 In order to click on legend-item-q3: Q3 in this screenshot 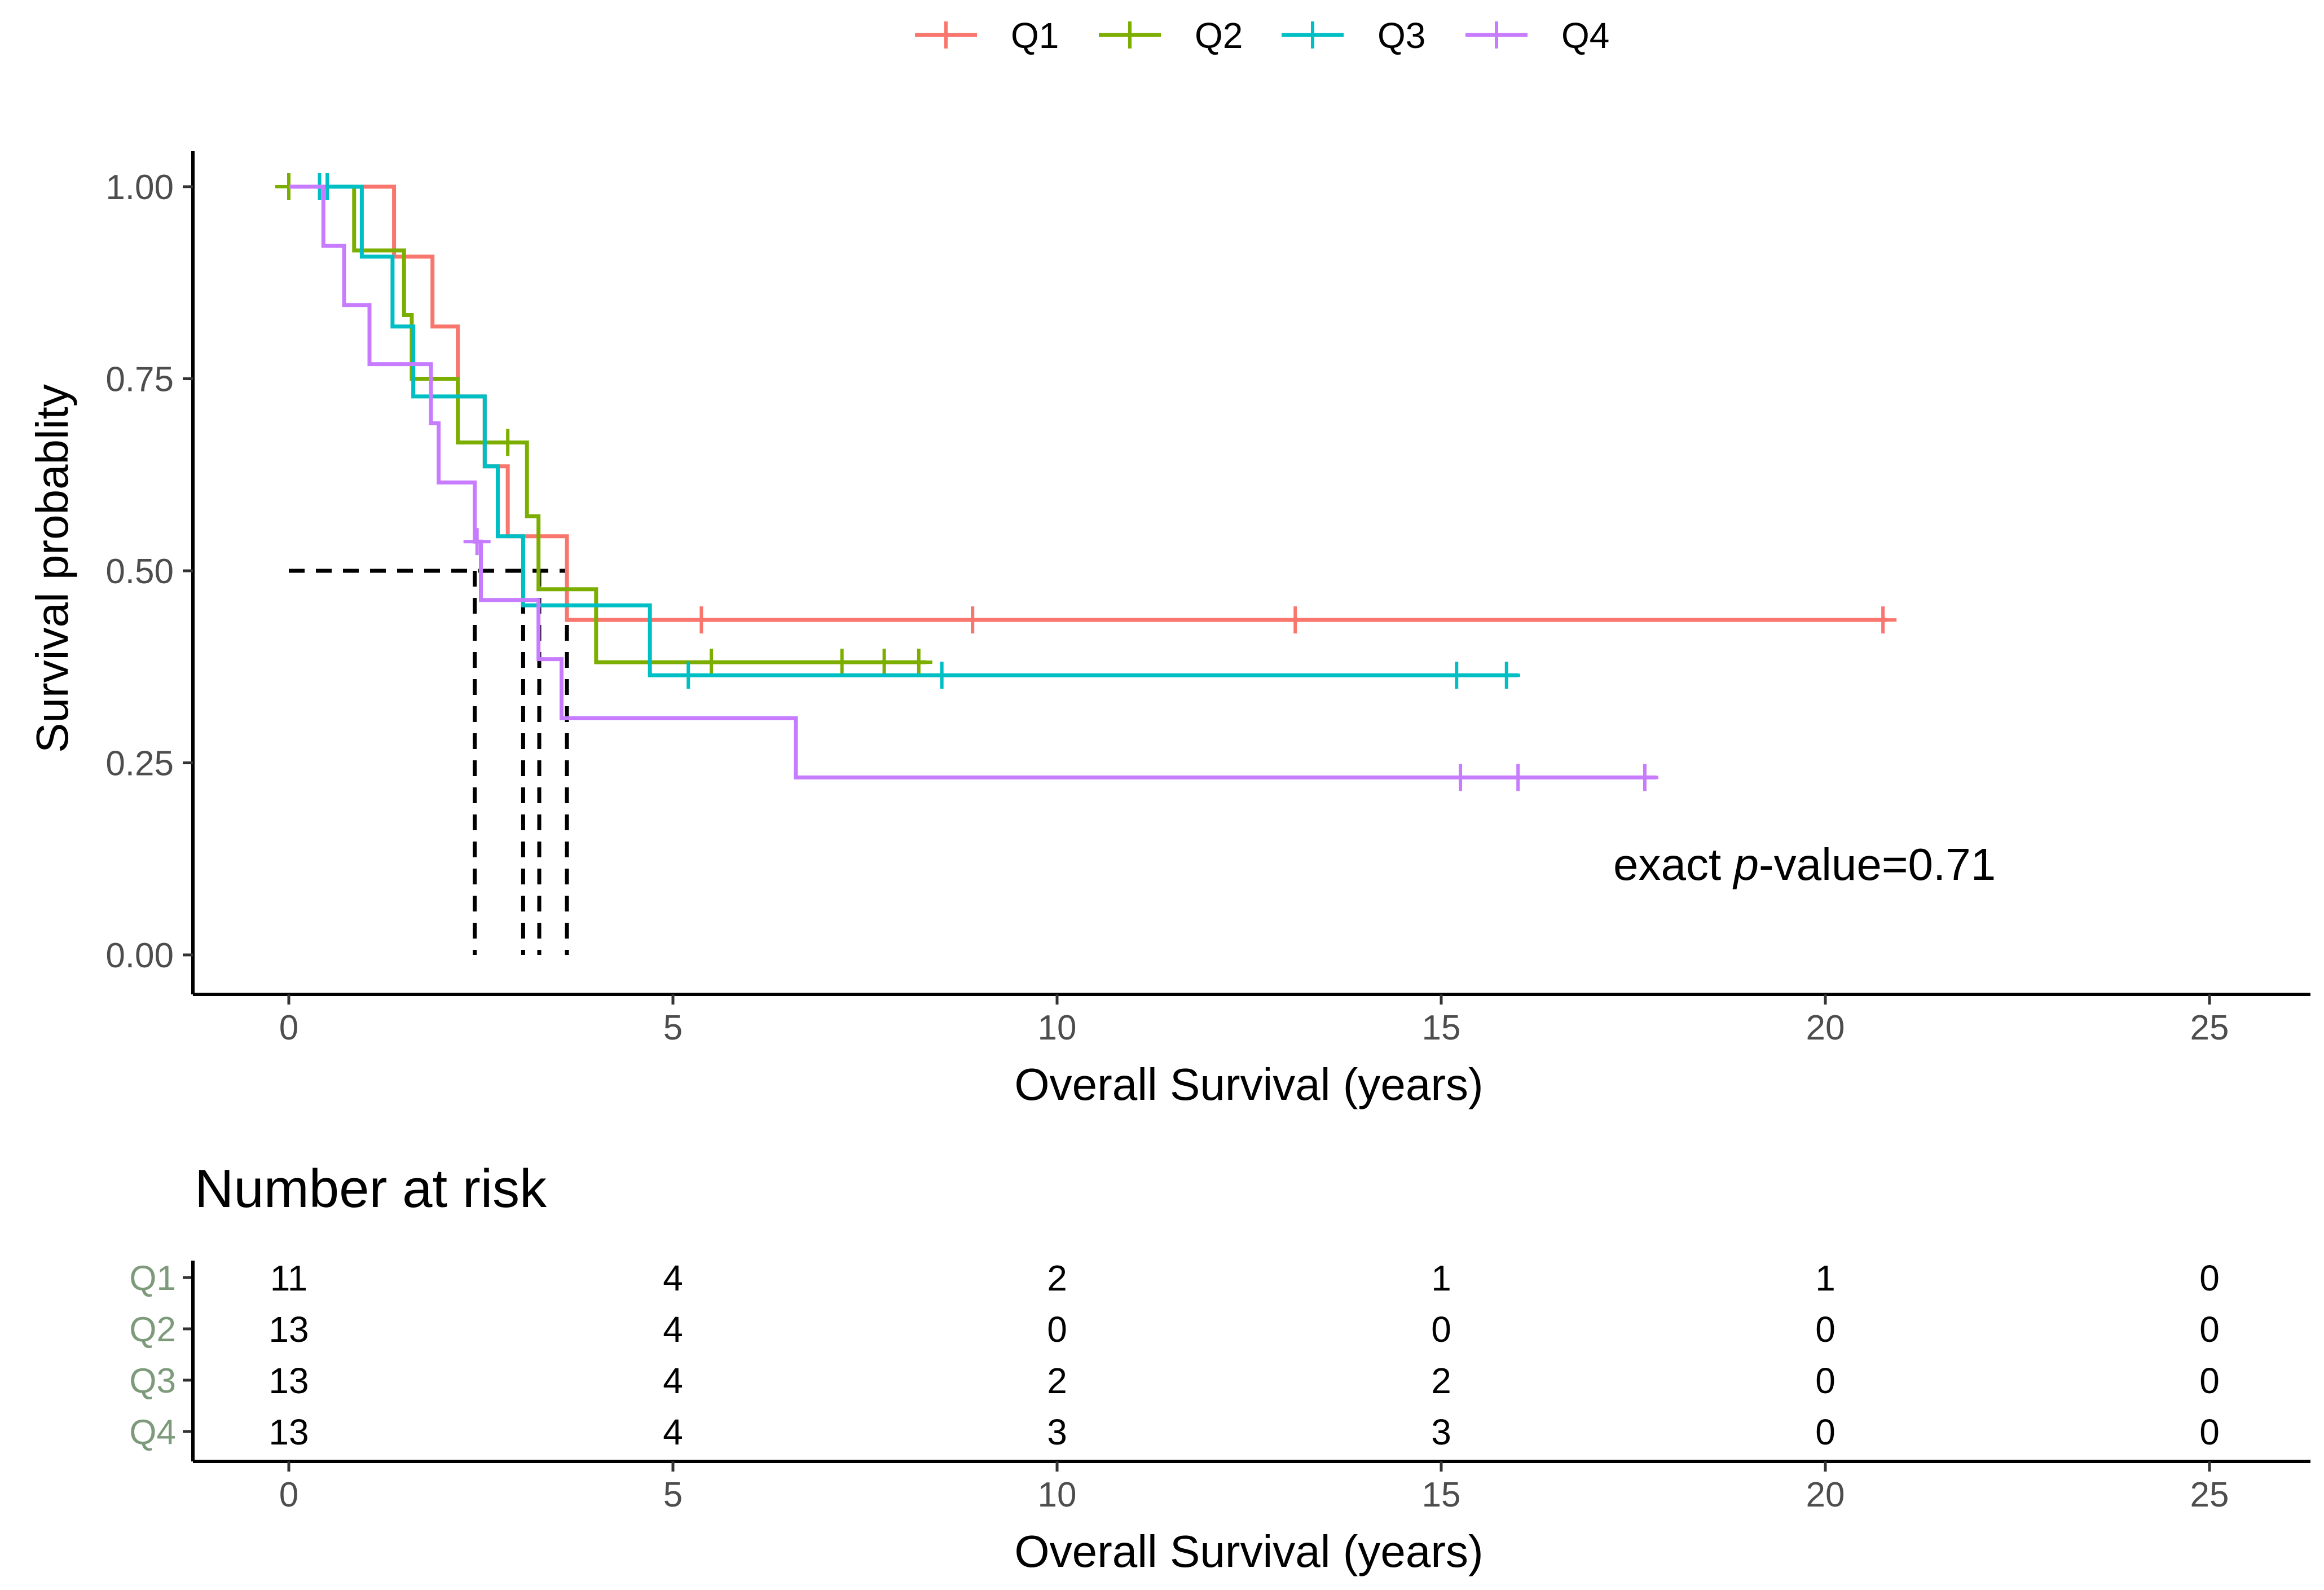, I will do `click(1353, 35)`.